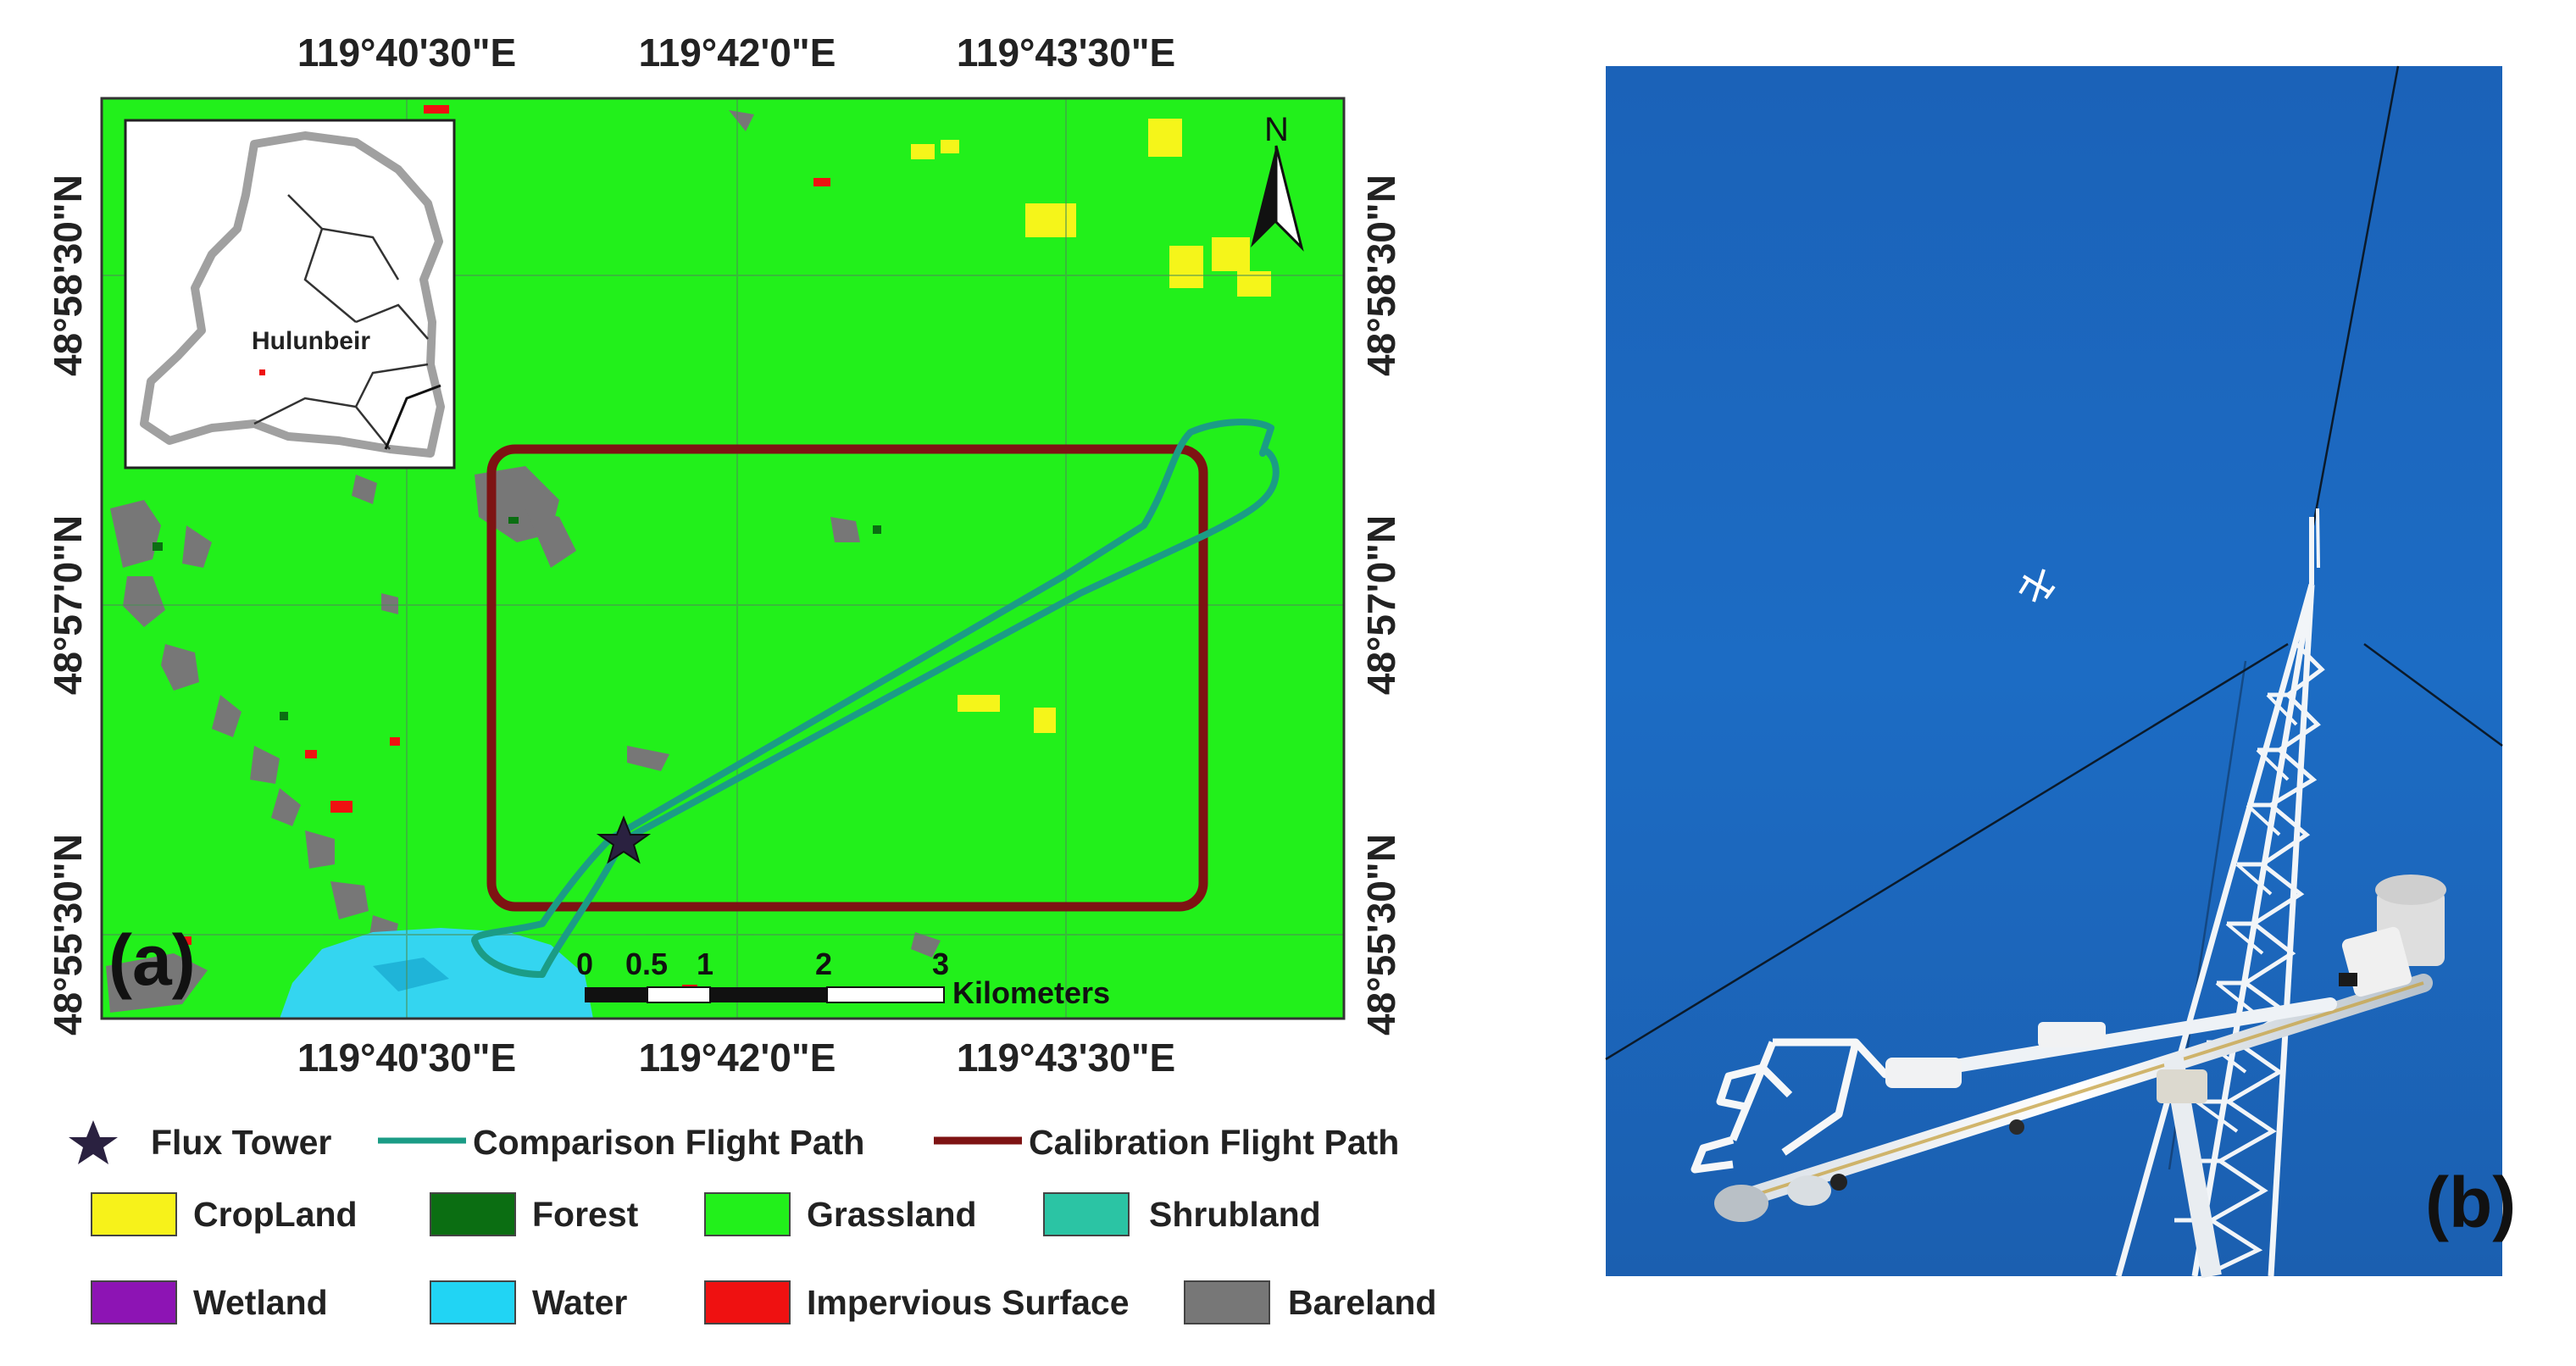 The height and width of the screenshot is (1366, 2576). What do you see at coordinates (1066, 53) in the screenshot?
I see `top-lon-label-3: 119°43'30"E` at bounding box center [1066, 53].